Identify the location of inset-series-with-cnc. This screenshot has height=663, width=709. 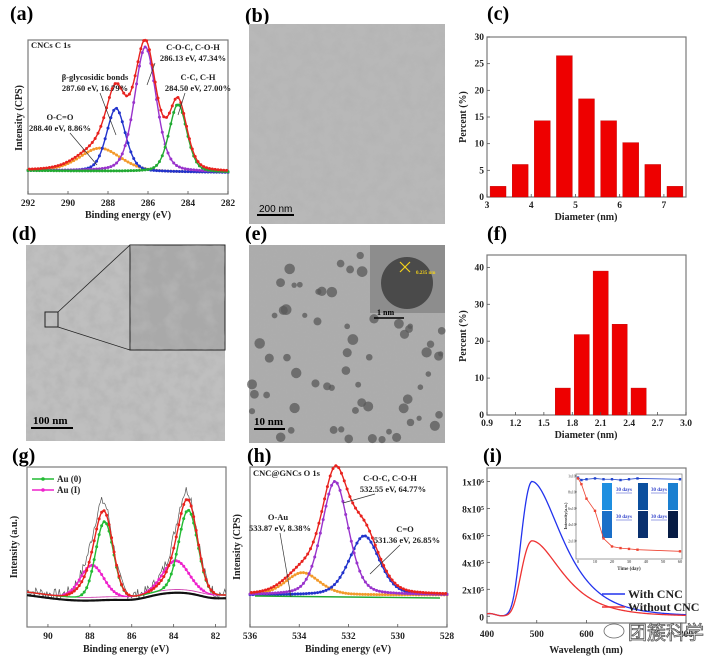
(629, 479).